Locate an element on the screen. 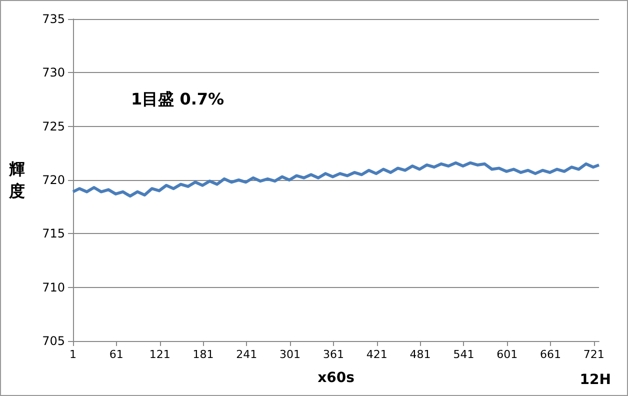 The height and width of the screenshot is (396, 628). x-tick-label: 601 is located at coordinates (507, 354).